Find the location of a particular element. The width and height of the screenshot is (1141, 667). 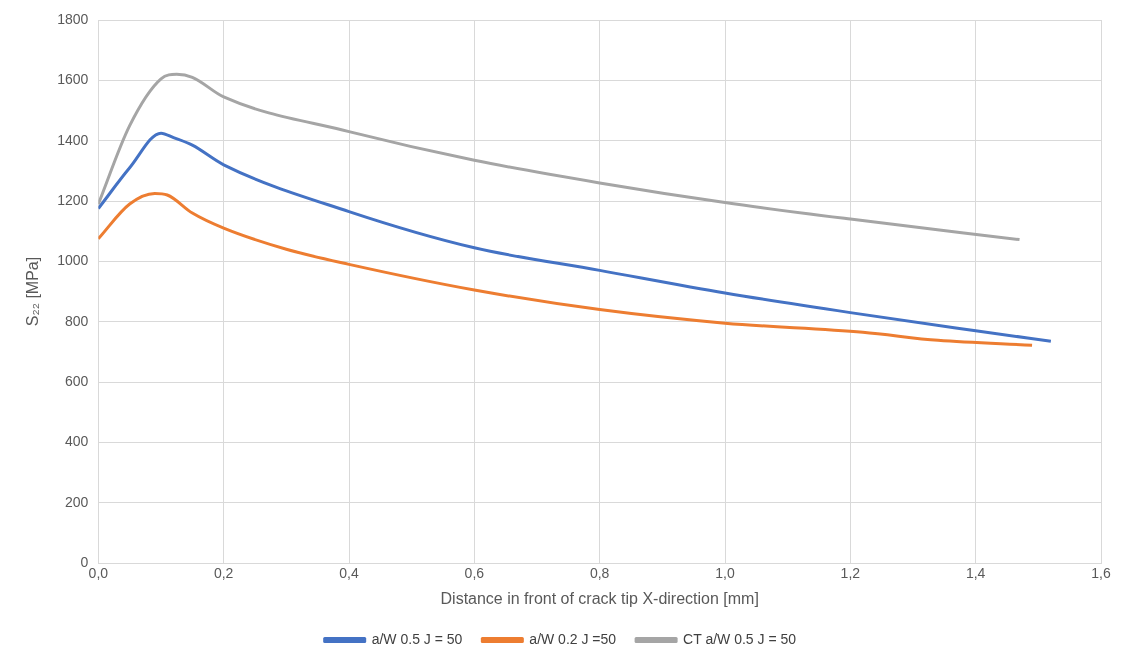

y-tick-label: 200 is located at coordinates (76, 501).